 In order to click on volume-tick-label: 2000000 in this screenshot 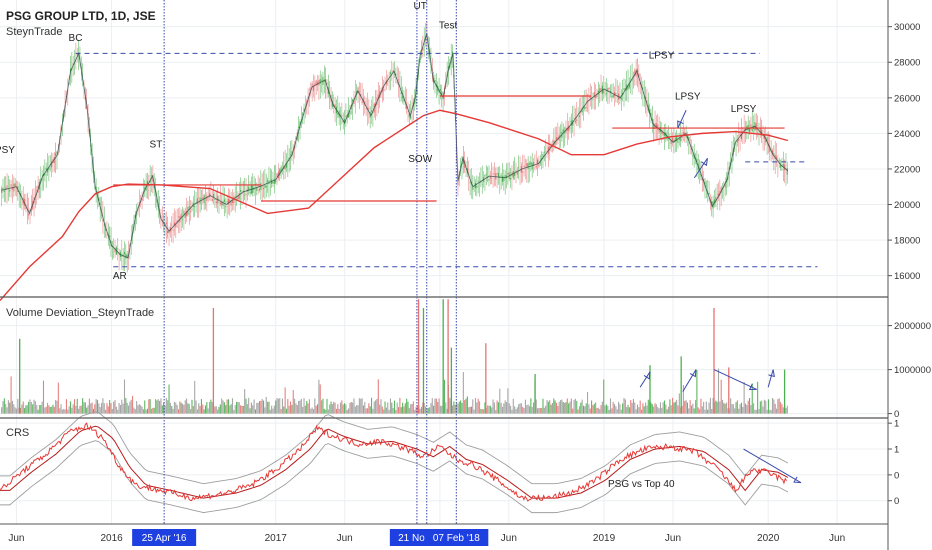, I will do `click(912, 326)`.